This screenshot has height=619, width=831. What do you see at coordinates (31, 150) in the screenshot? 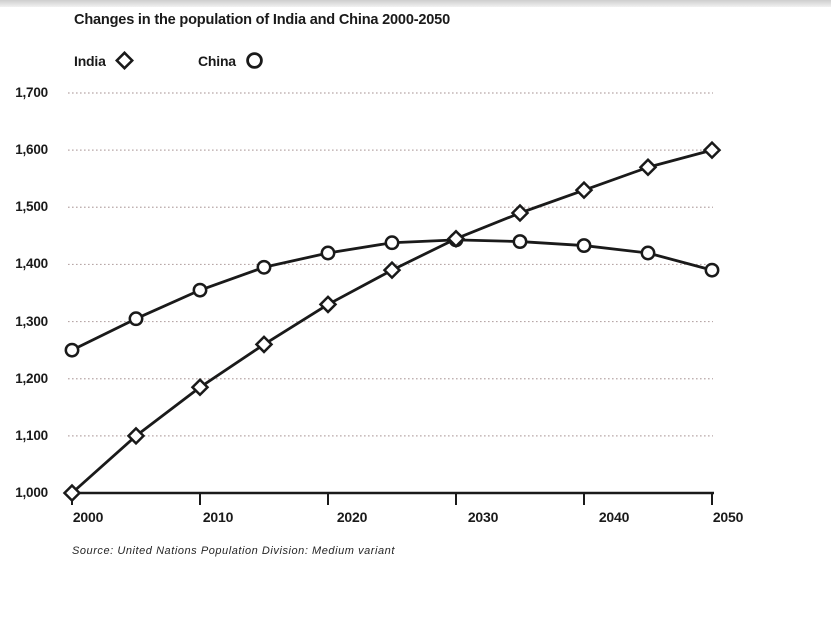
I see `y-axis-tick-label: 1,600` at bounding box center [31, 150].